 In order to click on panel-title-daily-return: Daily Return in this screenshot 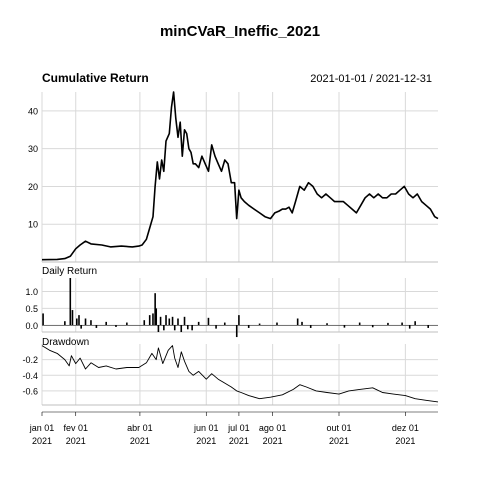, I will do `click(69, 271)`.